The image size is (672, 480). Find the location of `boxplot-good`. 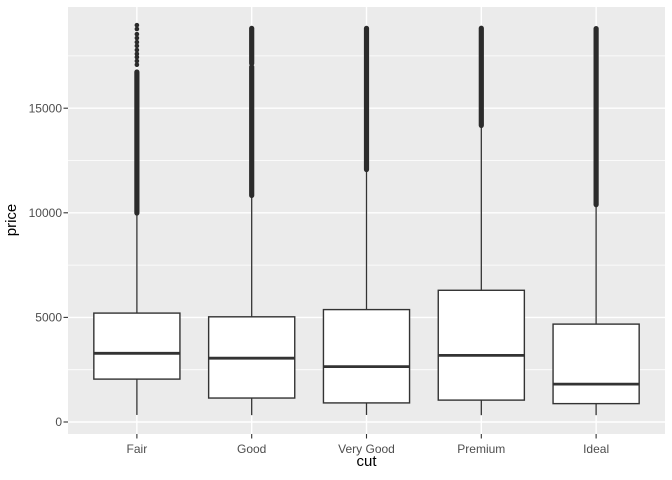

boxplot-good is located at coordinates (251, 220).